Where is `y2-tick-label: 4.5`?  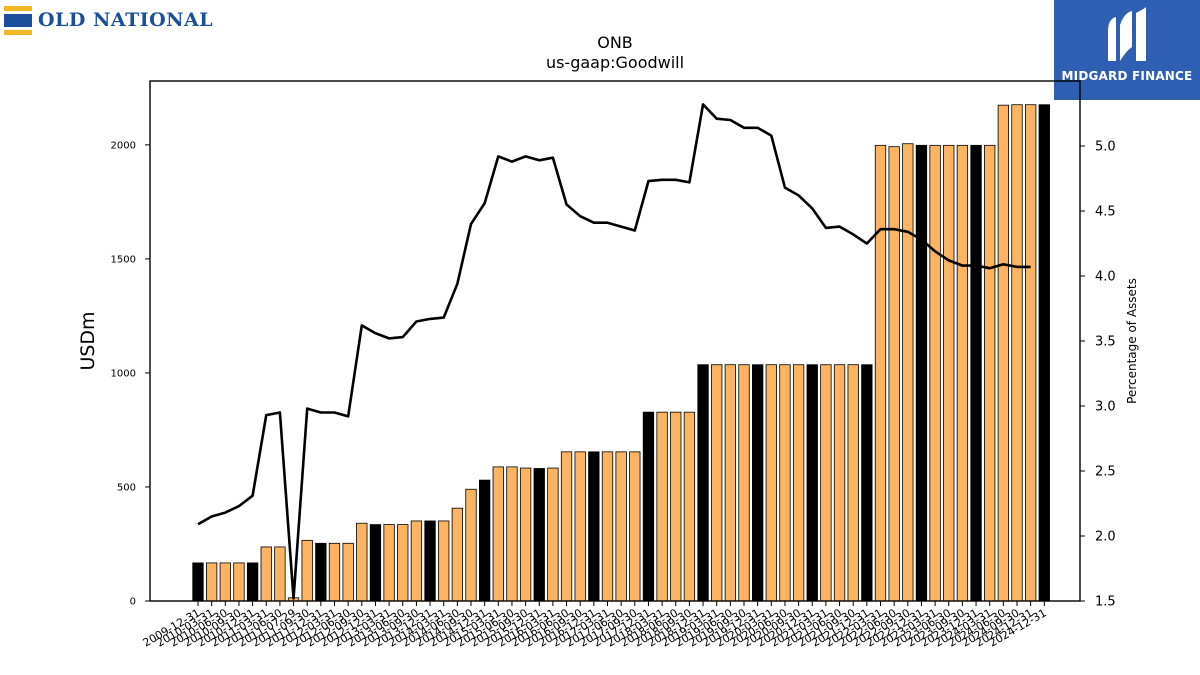
y2-tick-label: 4.5 is located at coordinates (1105, 212).